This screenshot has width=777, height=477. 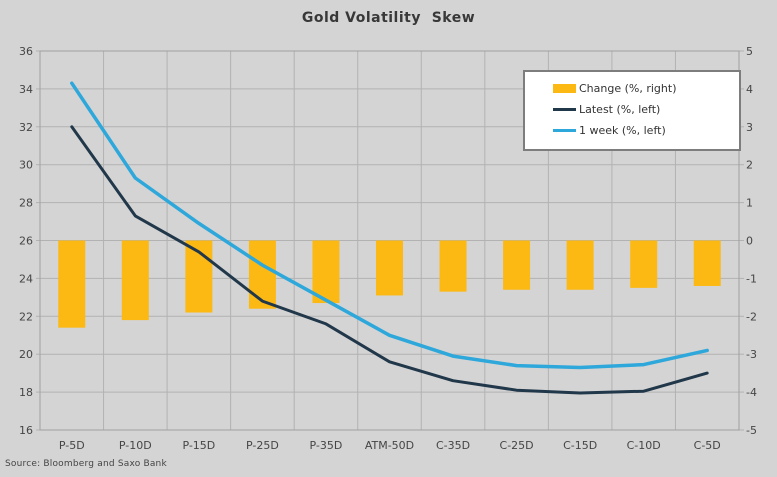 I want to click on bar-C-35D, so click(x=453, y=266).